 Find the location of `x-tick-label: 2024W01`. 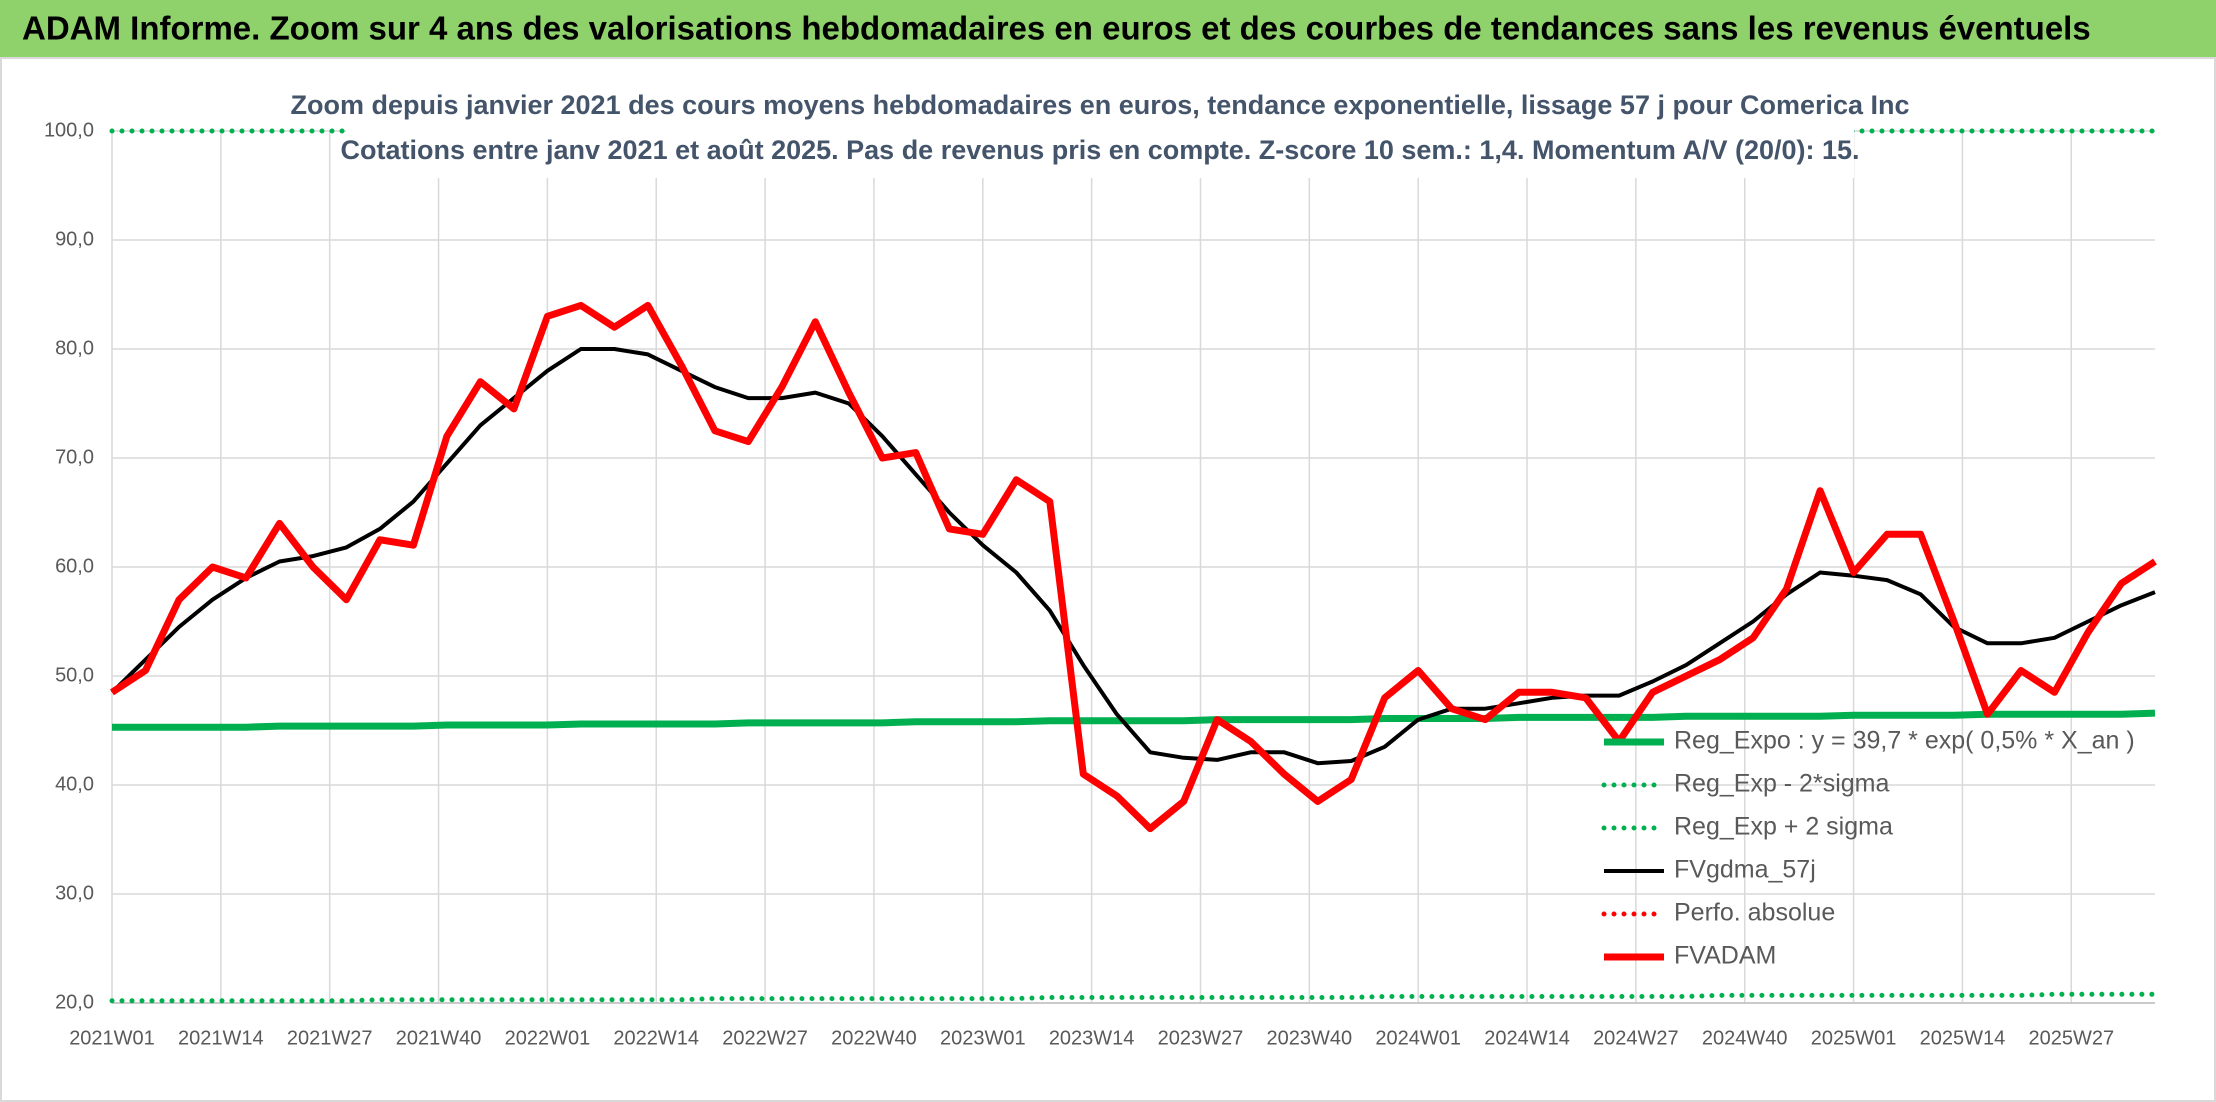

x-tick-label: 2024W01 is located at coordinates (1418, 1038).